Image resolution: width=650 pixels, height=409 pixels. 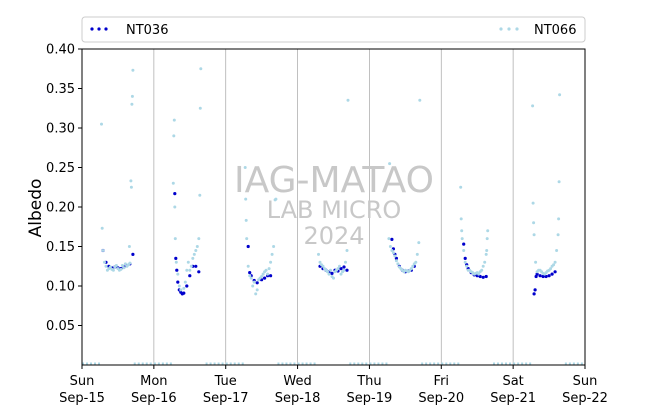 I want to click on x-tick-label-day: Tue, so click(x=225, y=381).